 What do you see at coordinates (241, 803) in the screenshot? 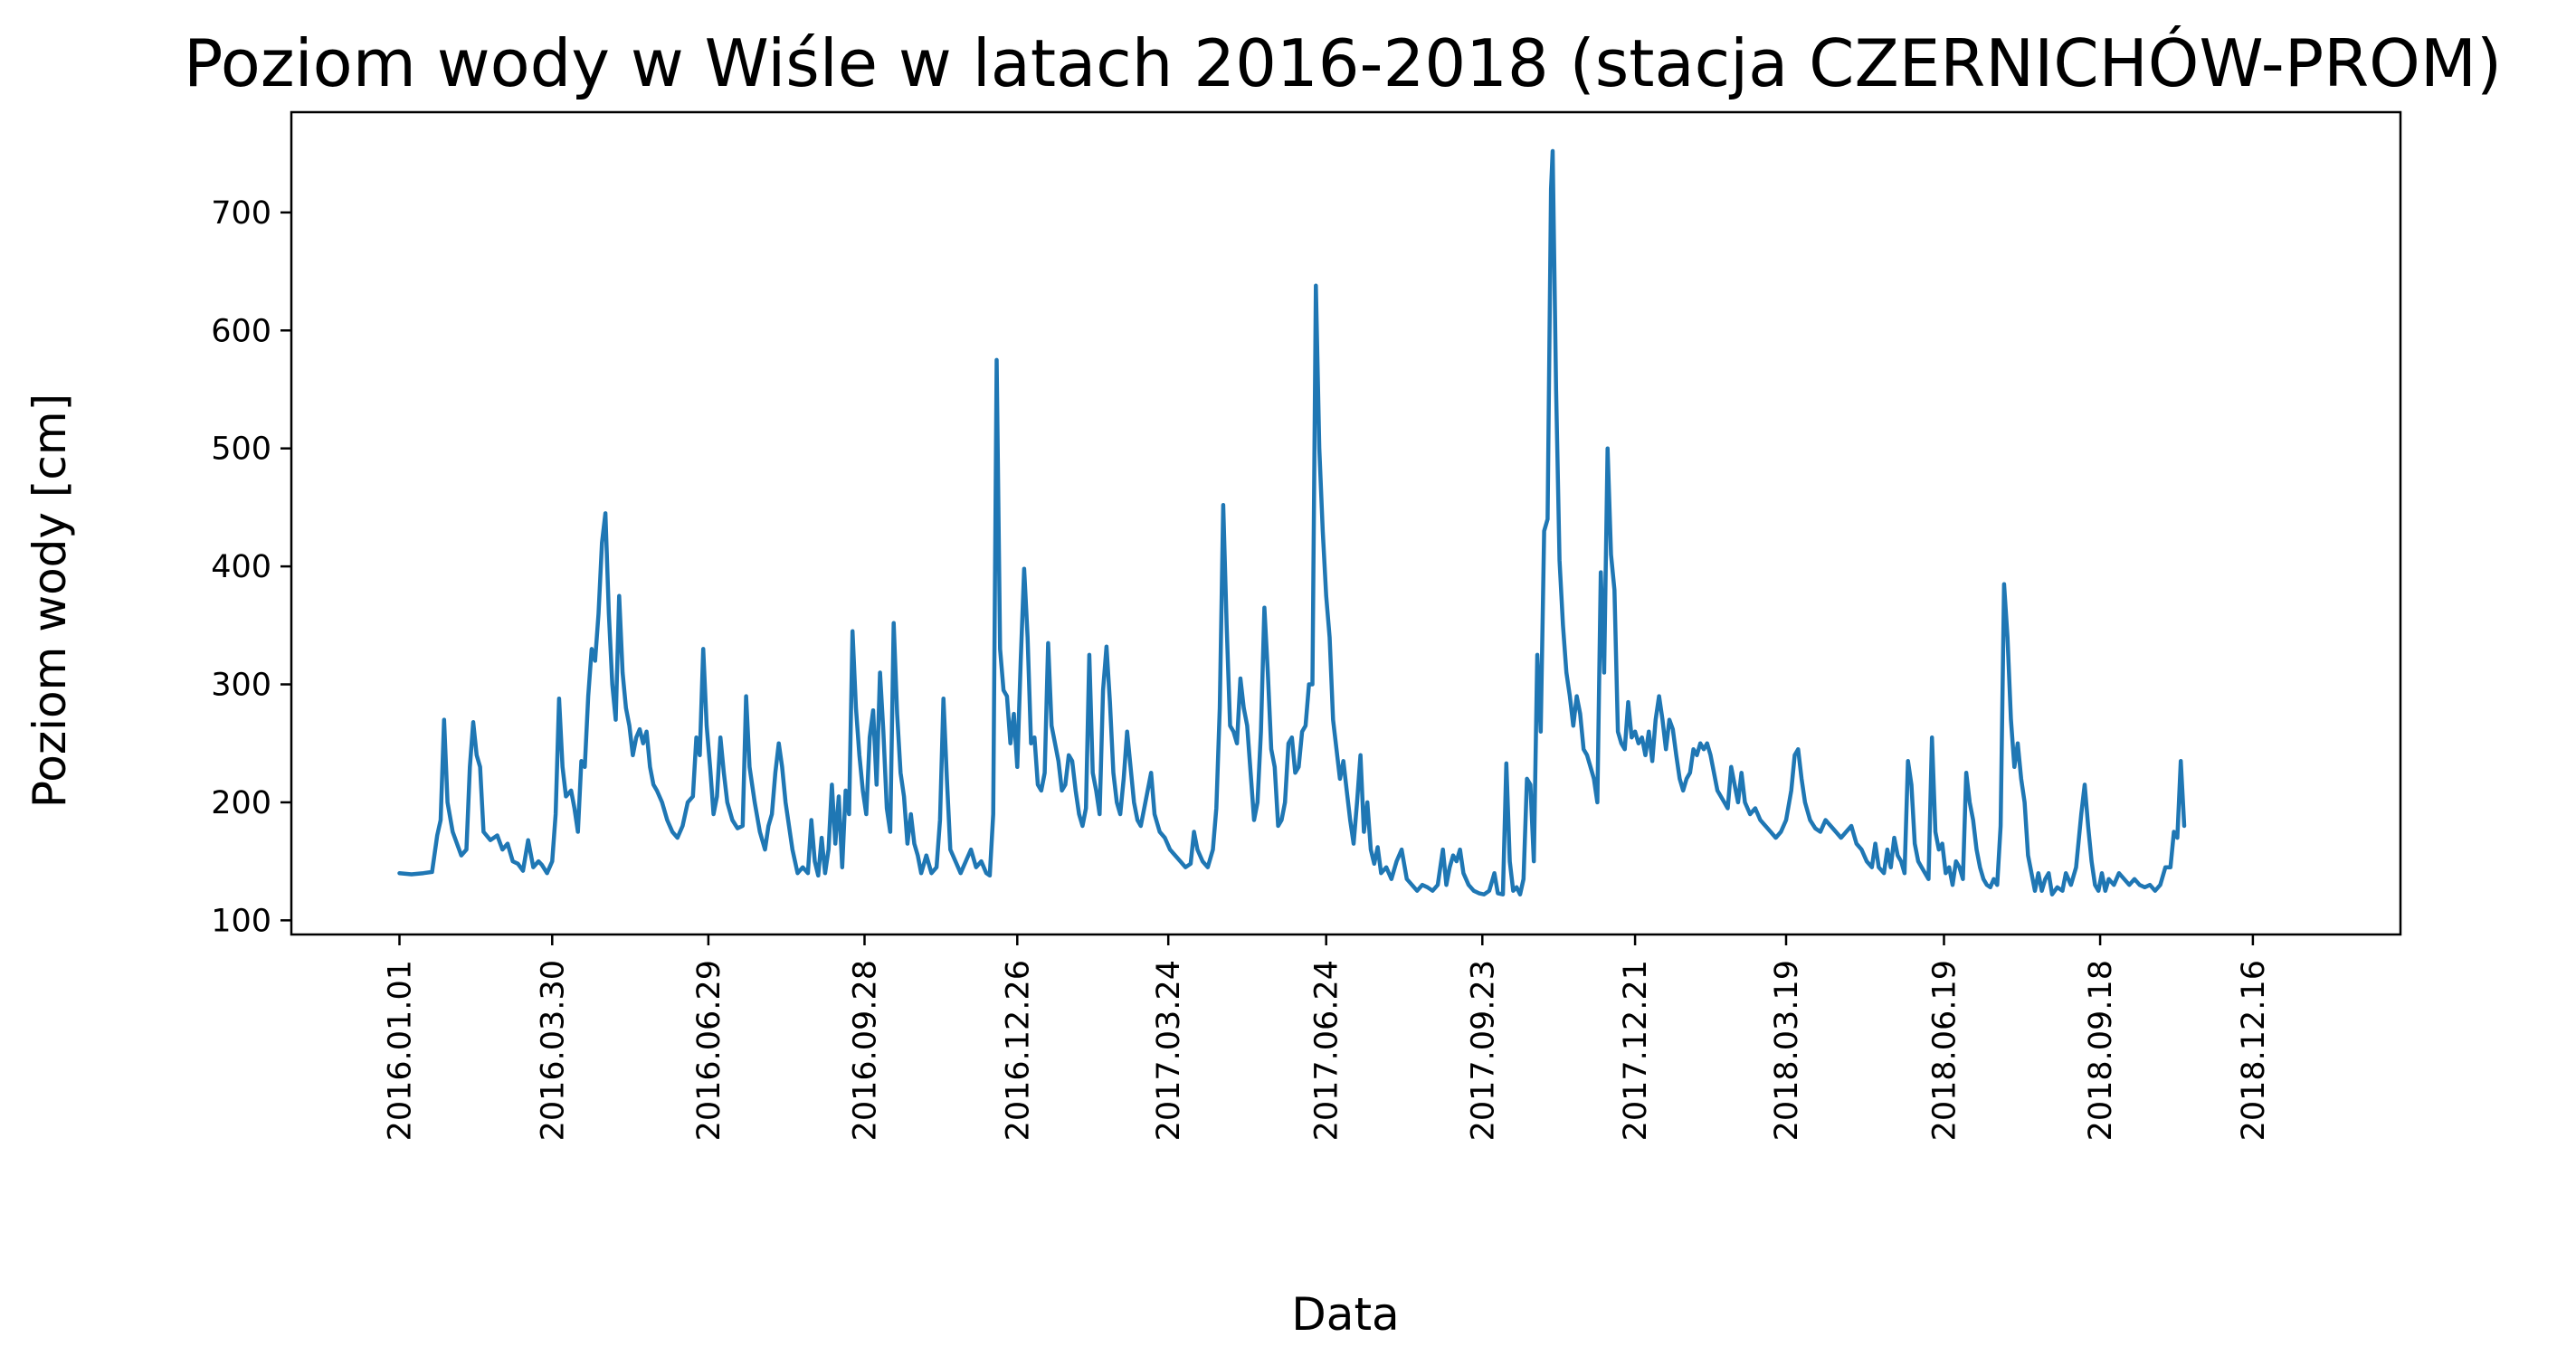
I see `y-tick-label: 200` at bounding box center [241, 803].